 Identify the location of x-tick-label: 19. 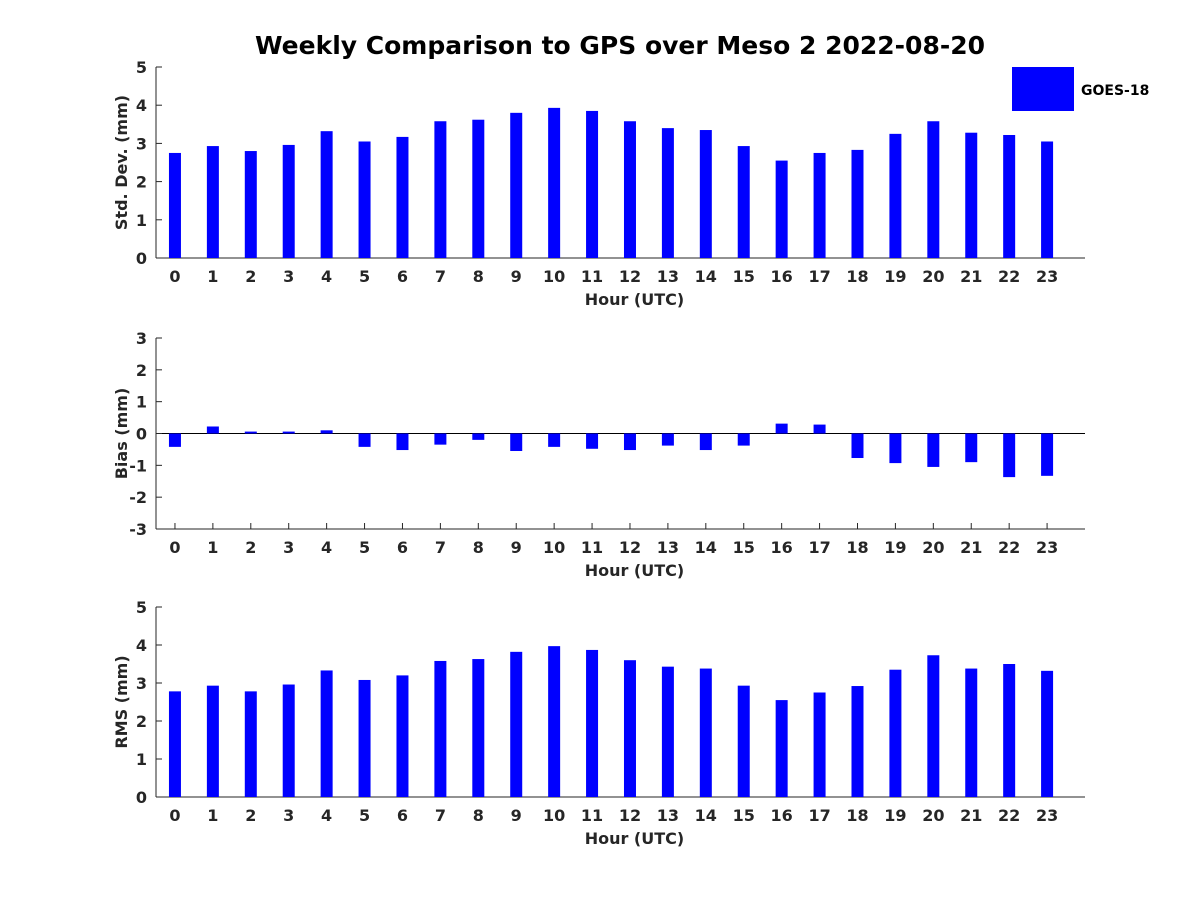
(895, 547).